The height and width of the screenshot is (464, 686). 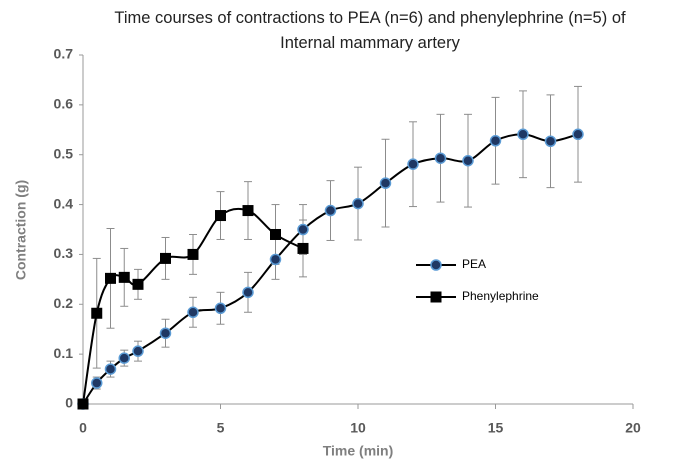 What do you see at coordinates (64, 54) in the screenshot?
I see `y-tick-label: 0.7` at bounding box center [64, 54].